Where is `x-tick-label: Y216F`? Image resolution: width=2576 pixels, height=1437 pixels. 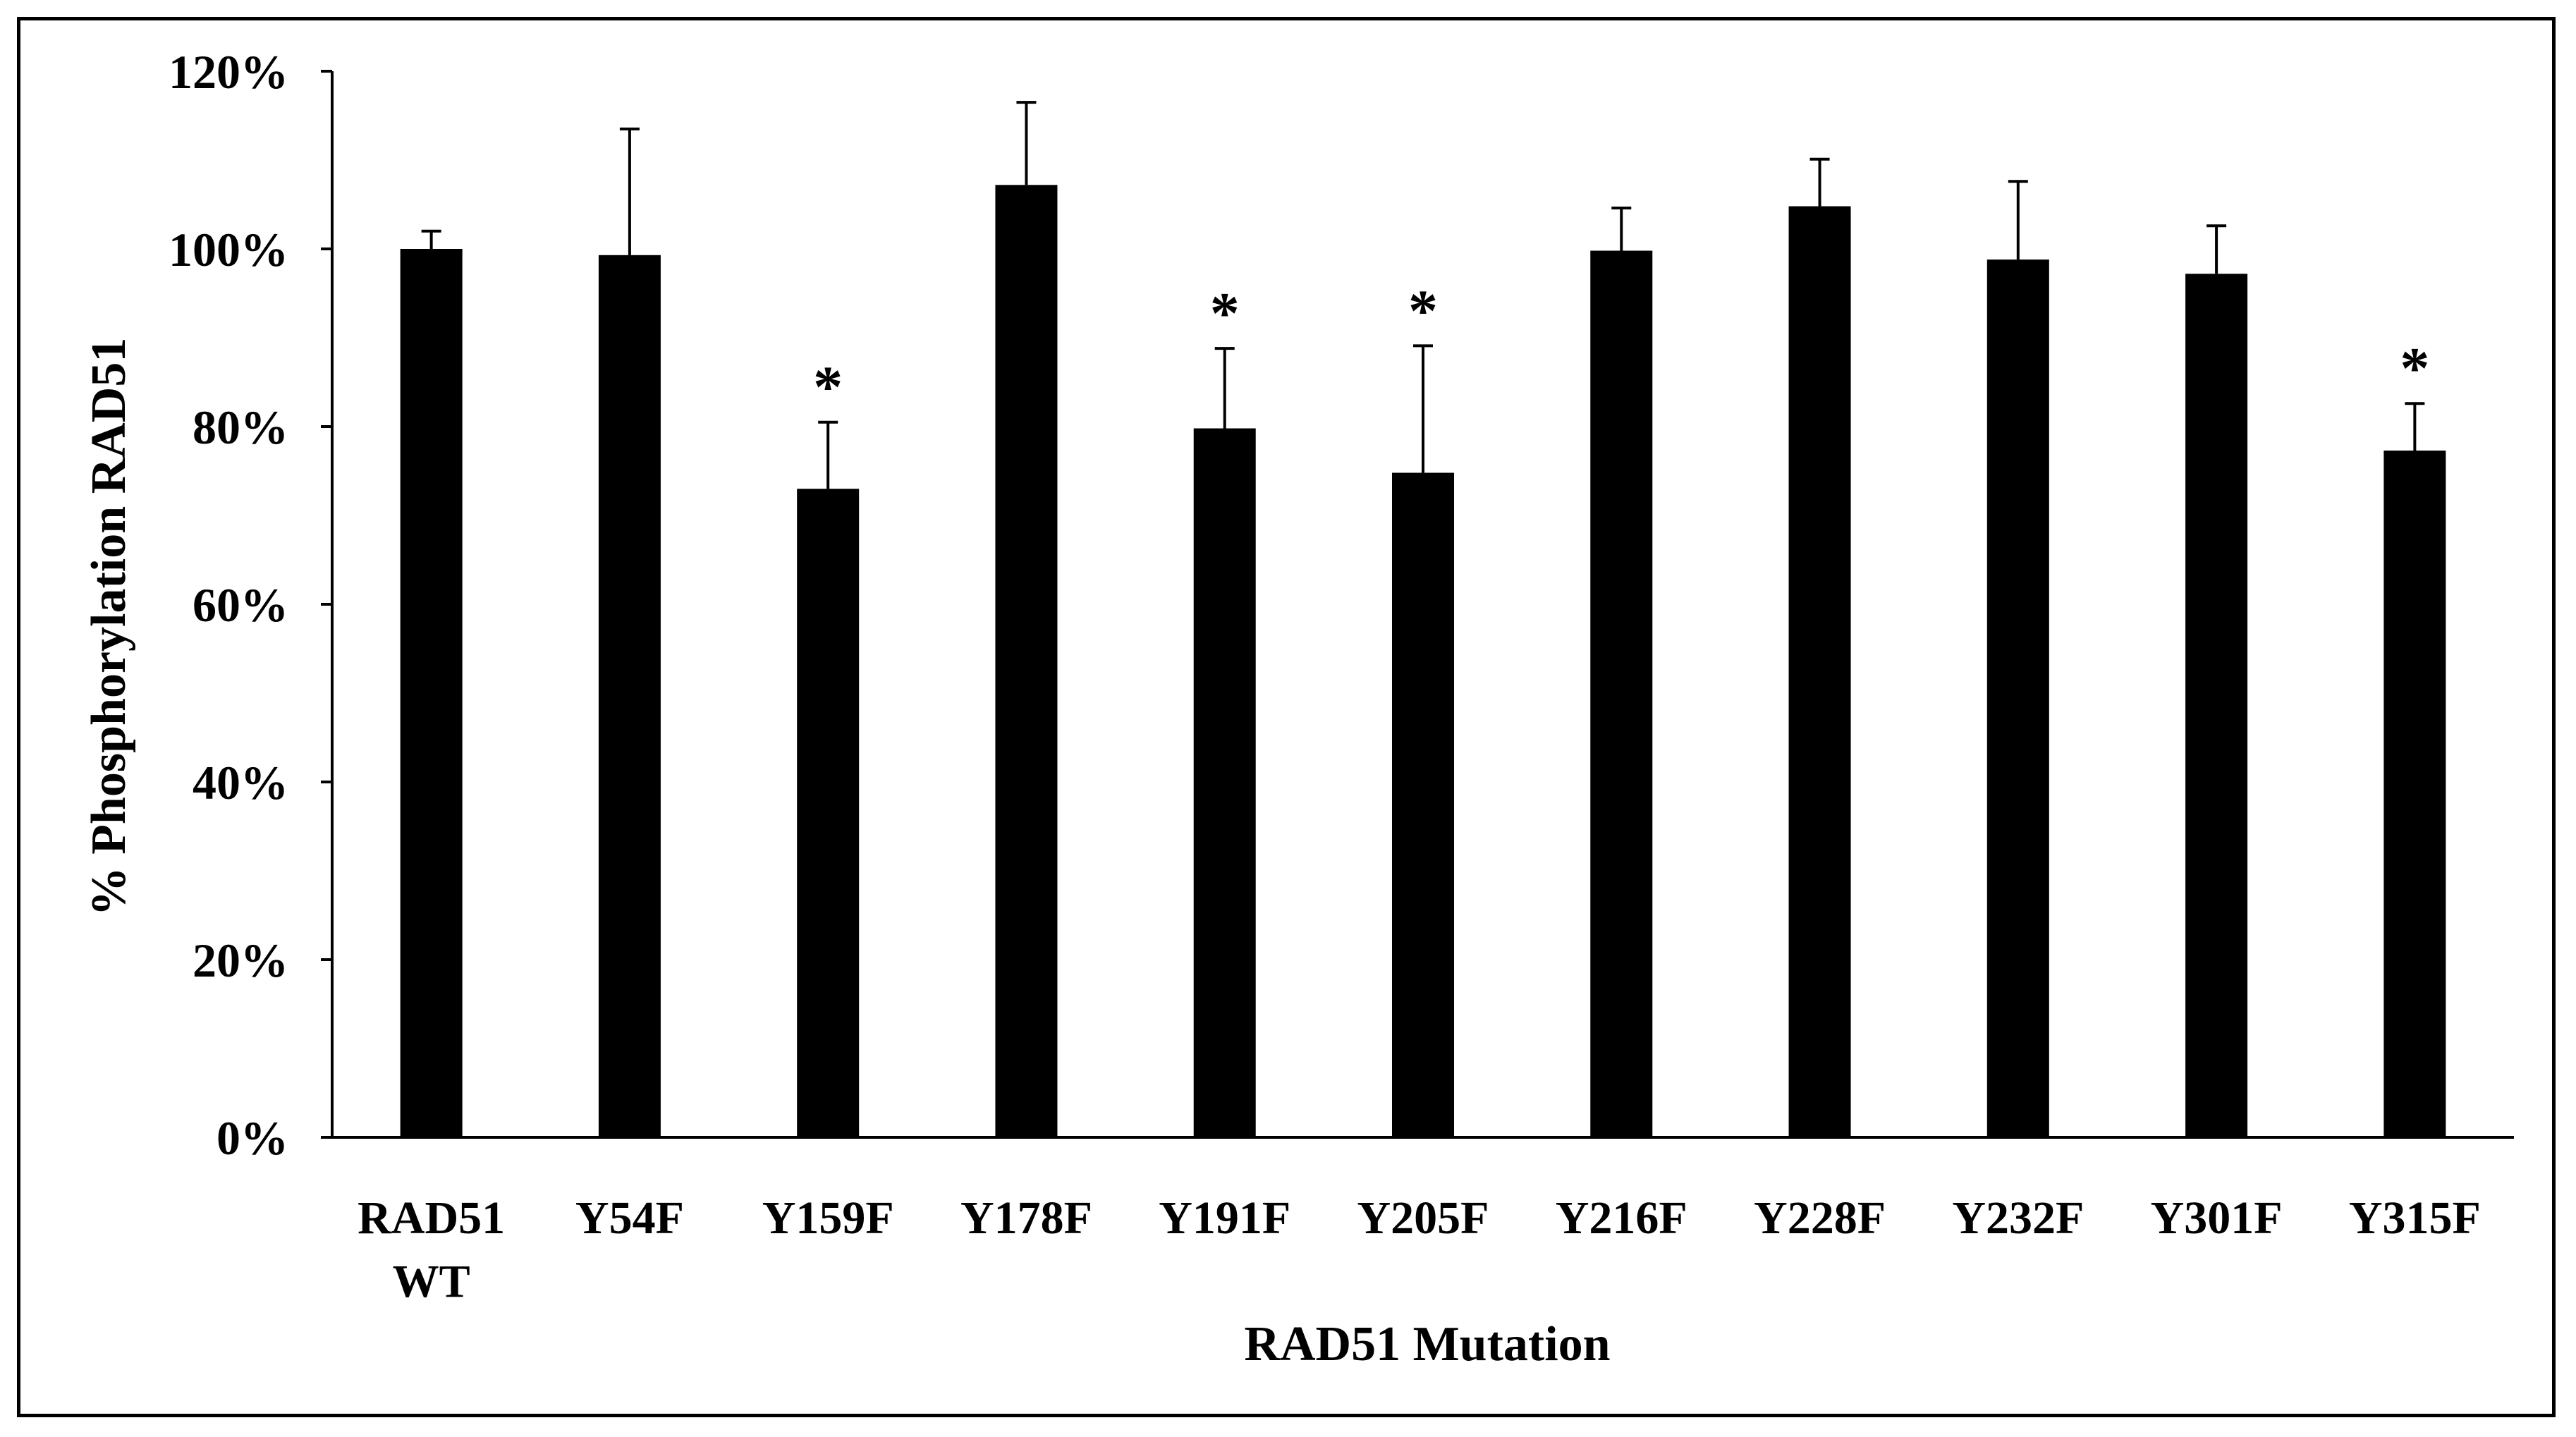
x-tick-label: Y216F is located at coordinates (1621, 1218).